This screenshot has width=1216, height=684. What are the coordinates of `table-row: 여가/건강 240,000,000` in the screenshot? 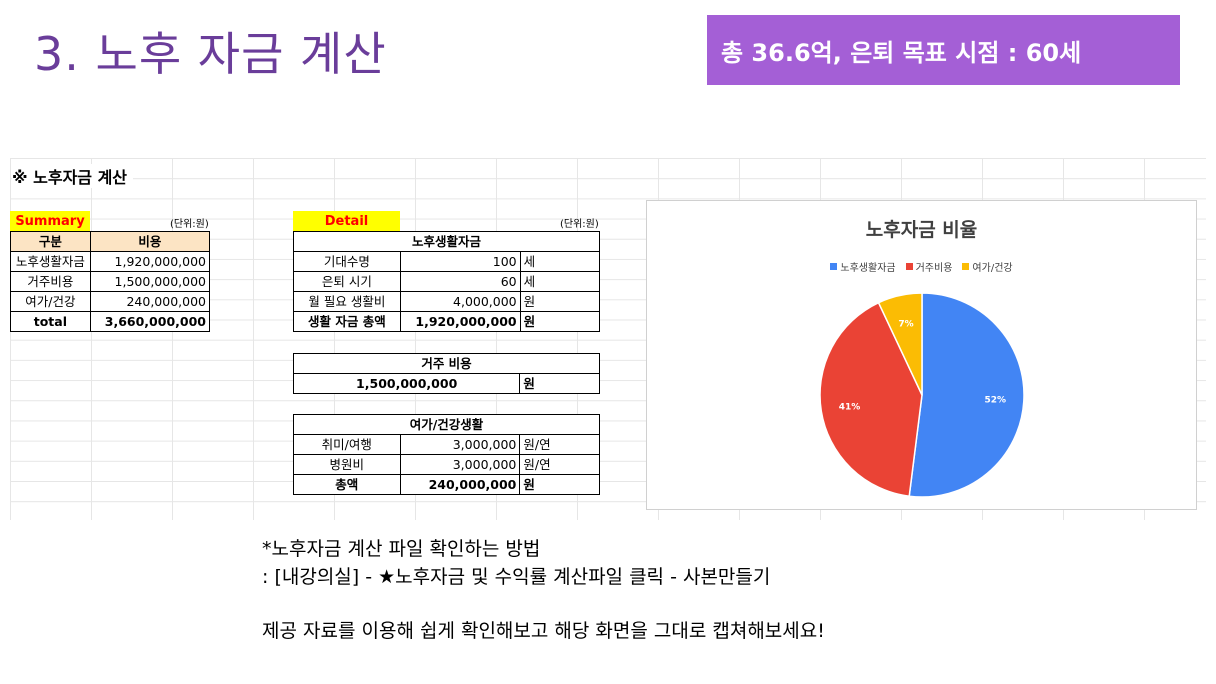 It's located at (110, 301).